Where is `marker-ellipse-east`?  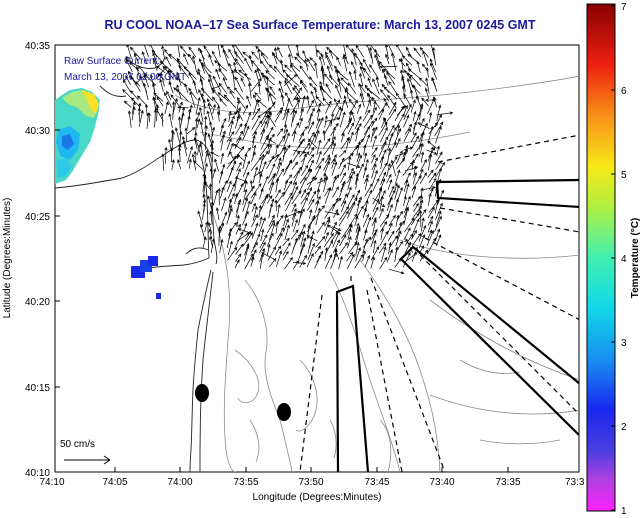 marker-ellipse-east is located at coordinates (284, 412).